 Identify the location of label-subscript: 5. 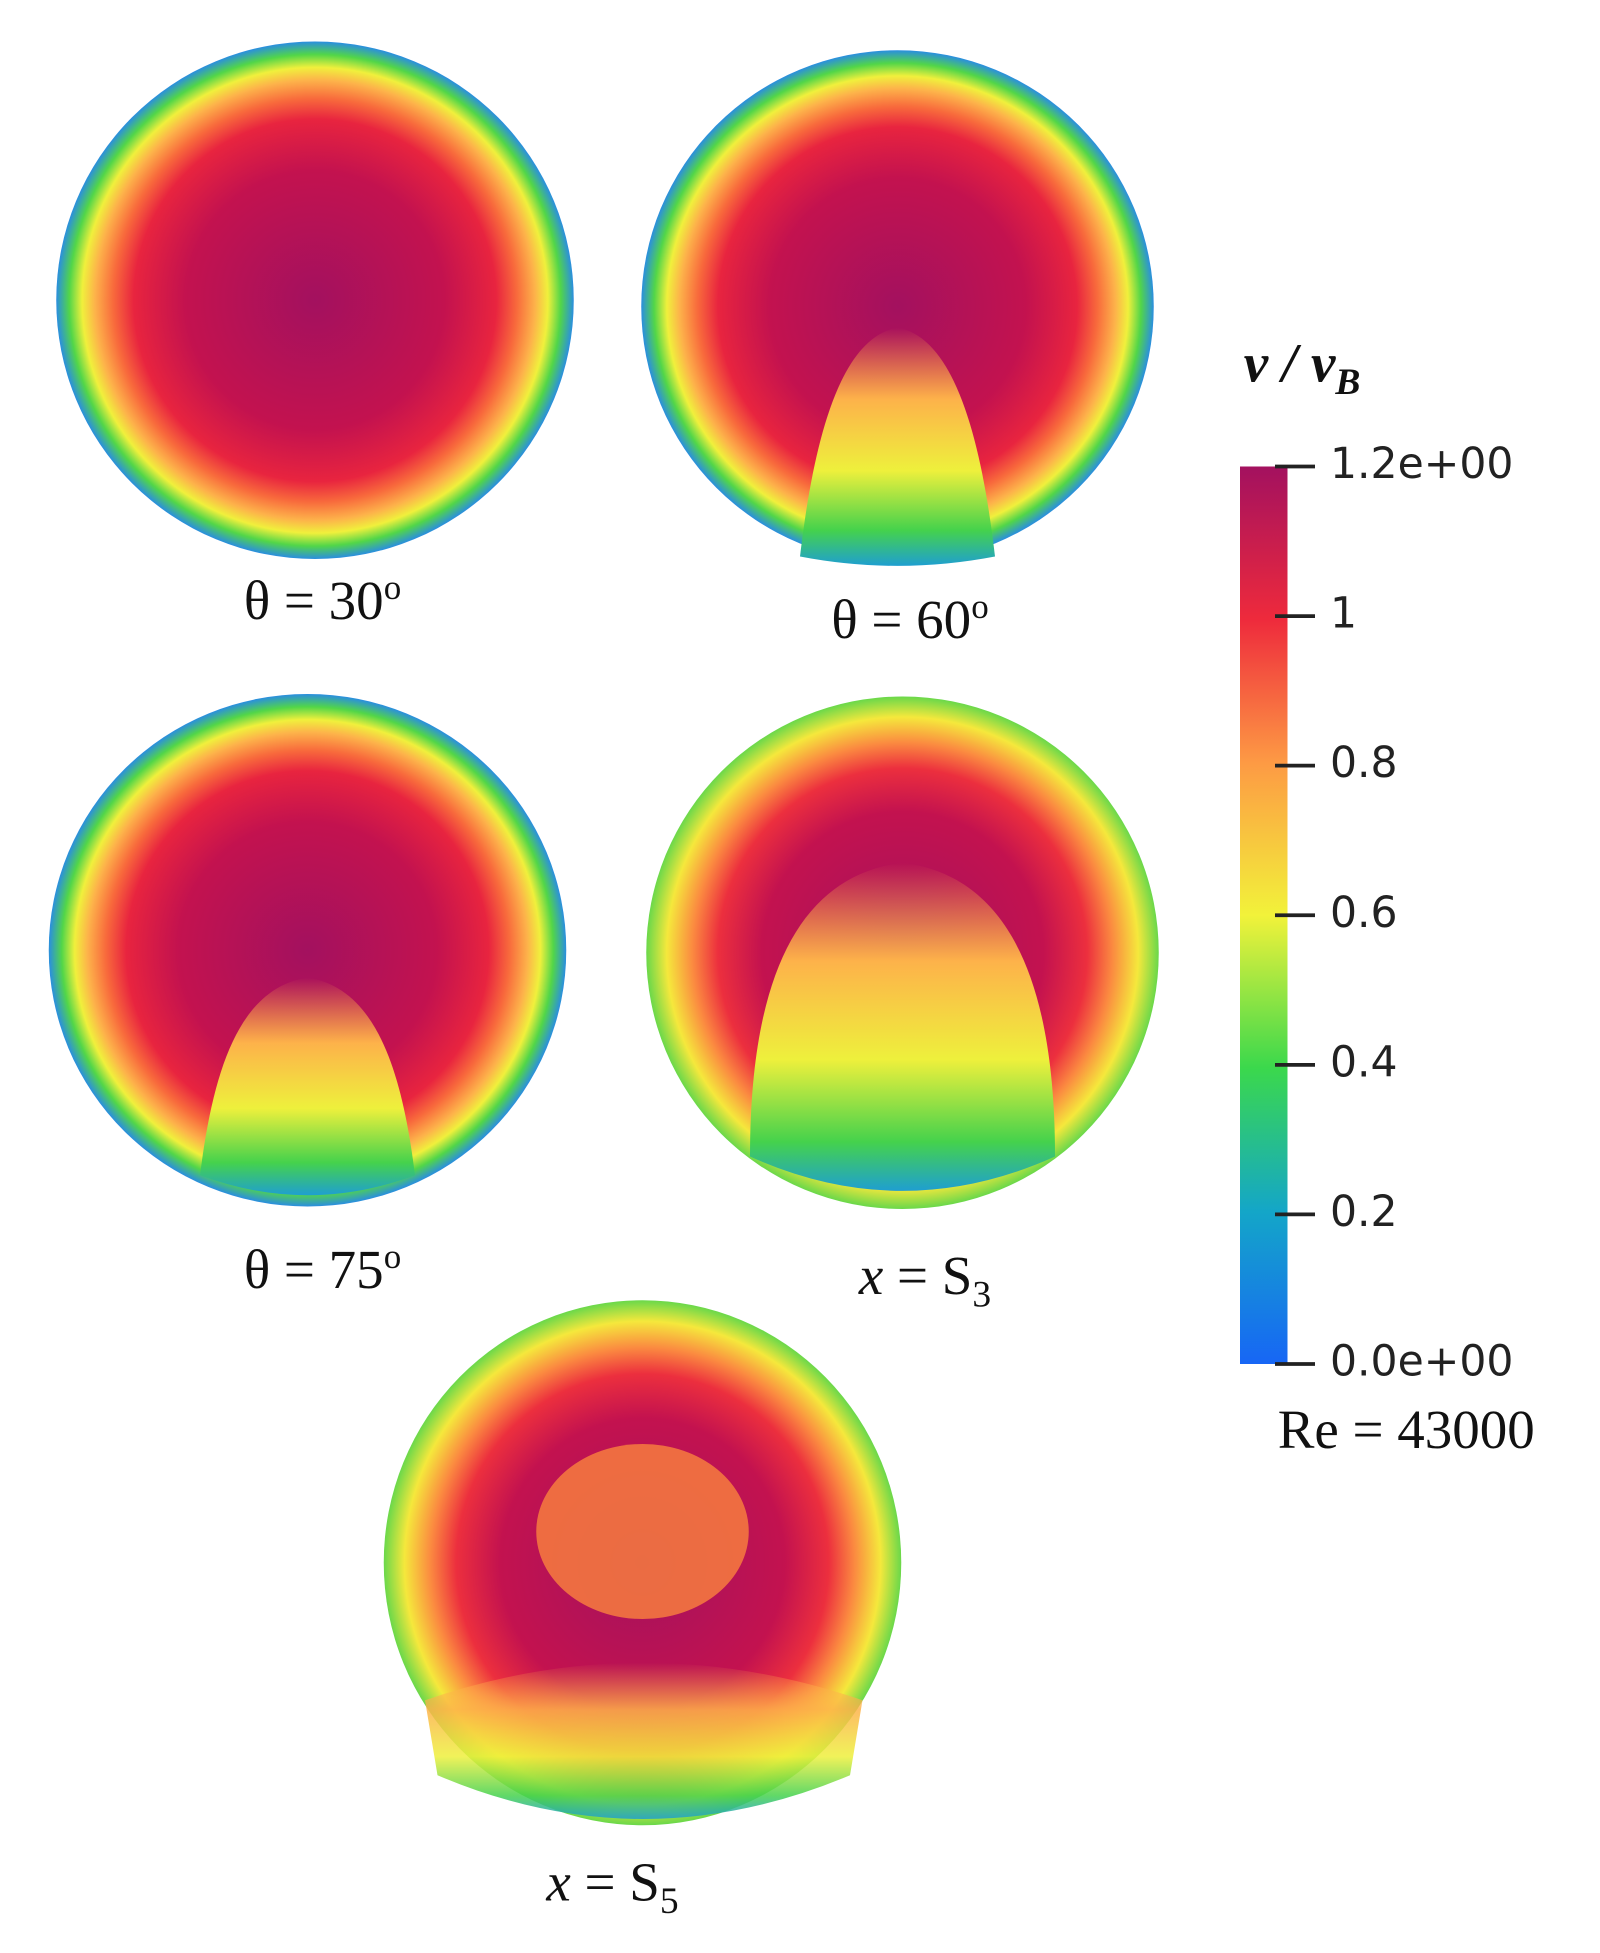
(669, 1901).